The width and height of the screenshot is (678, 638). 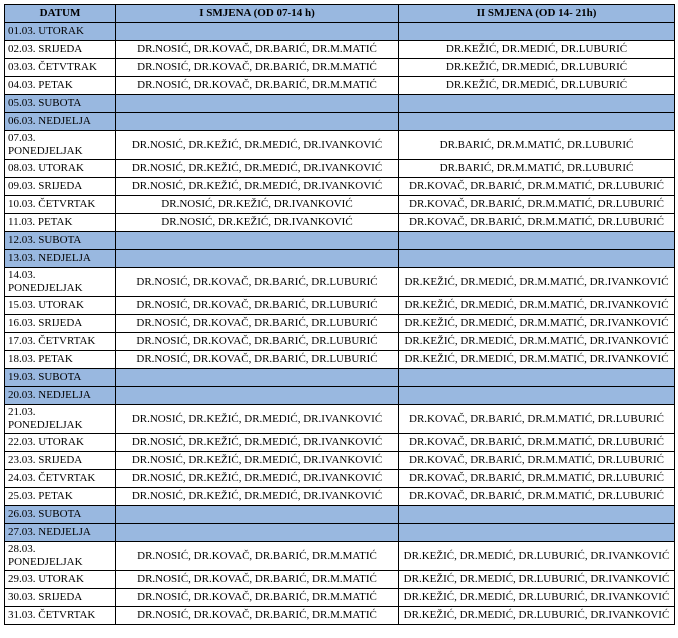 What do you see at coordinates (60, 377) in the screenshot?
I see `date-cell: 19.03. SUBOTA` at bounding box center [60, 377].